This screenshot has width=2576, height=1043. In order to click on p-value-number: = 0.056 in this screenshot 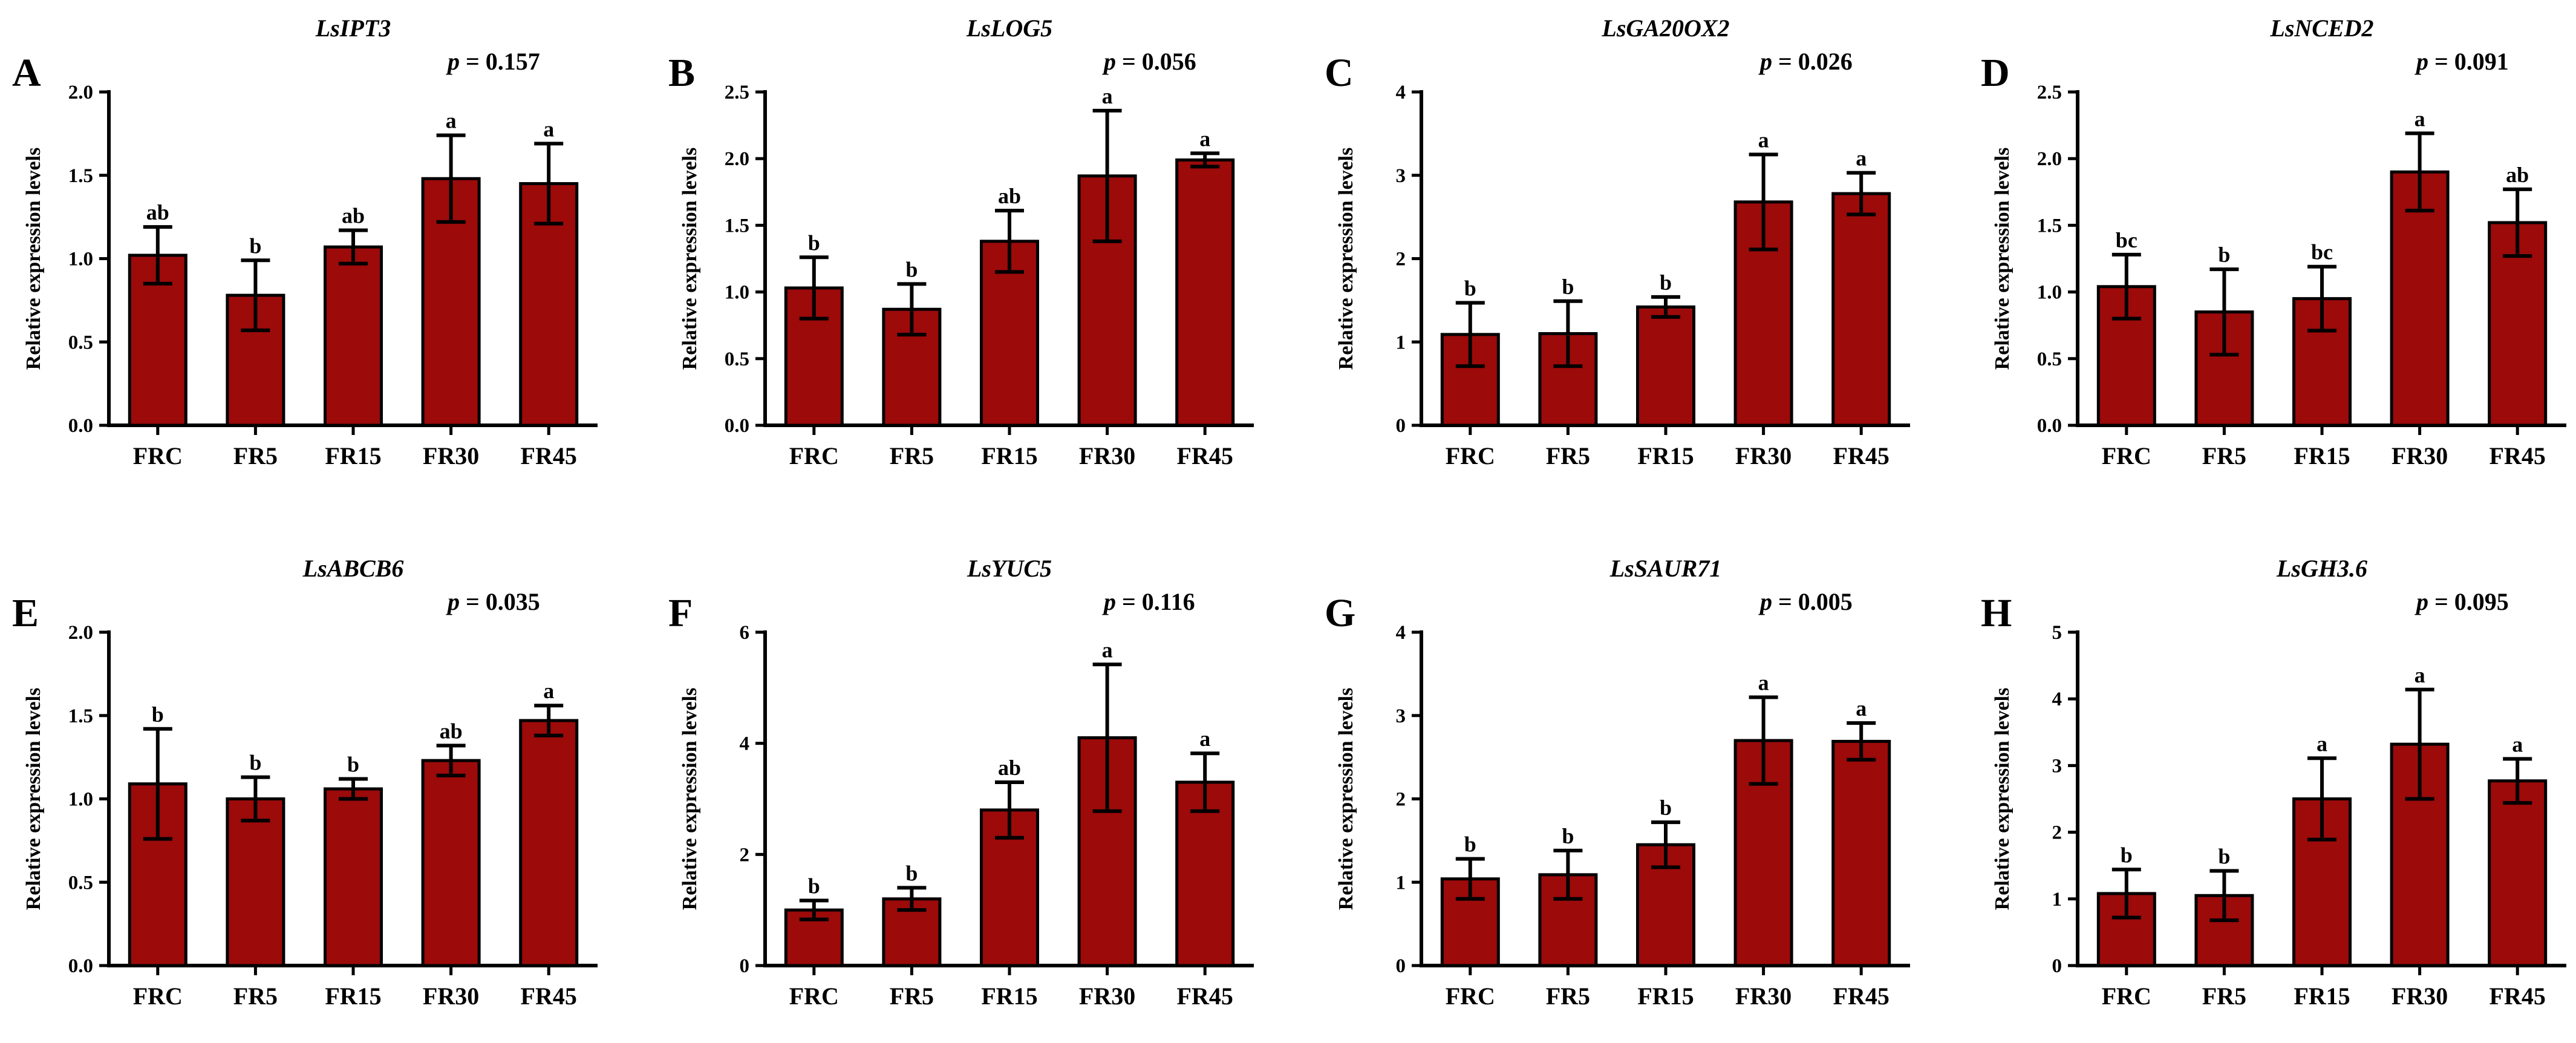, I will do `click(1156, 62)`.